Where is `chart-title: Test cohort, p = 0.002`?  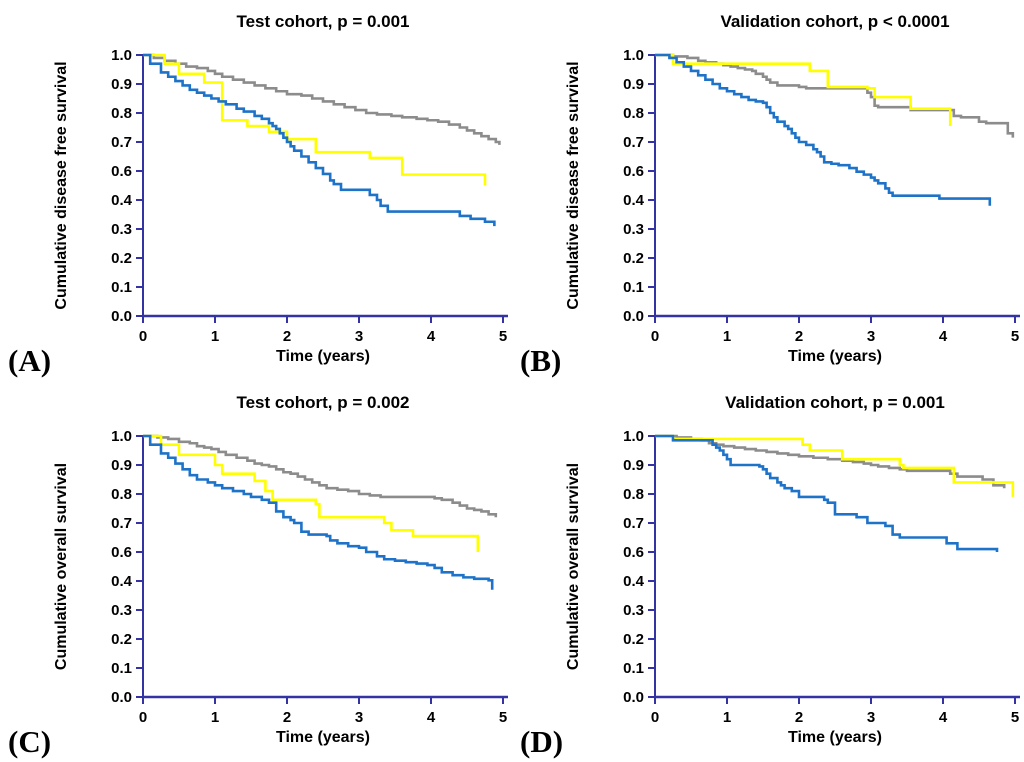
chart-title: Test cohort, p = 0.002 is located at coordinates (322, 402).